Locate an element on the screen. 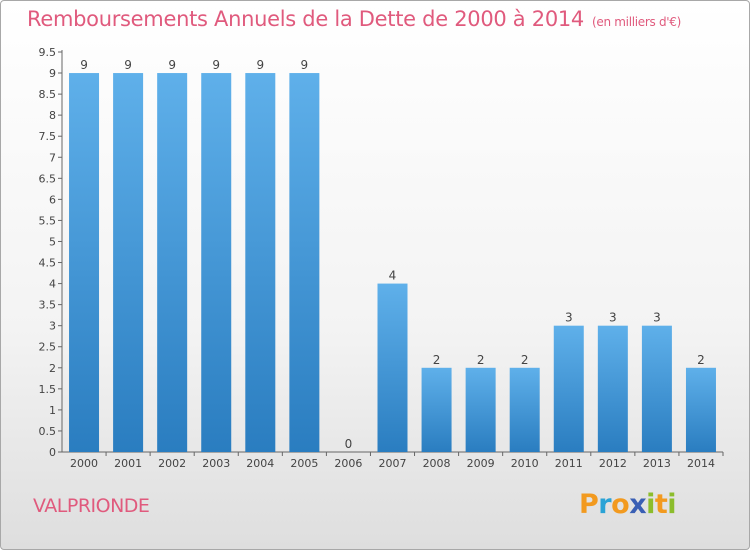  y-tick-label: 1 is located at coordinates (52, 410).